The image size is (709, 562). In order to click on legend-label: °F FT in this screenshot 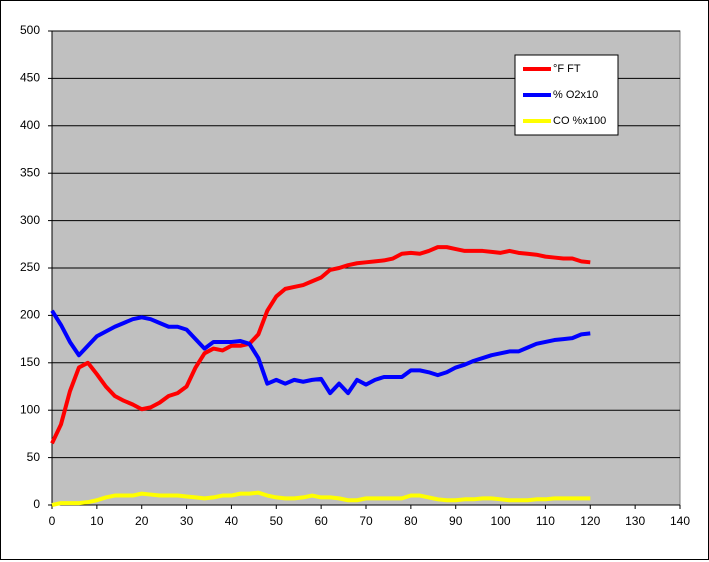, I will do `click(567, 69)`.